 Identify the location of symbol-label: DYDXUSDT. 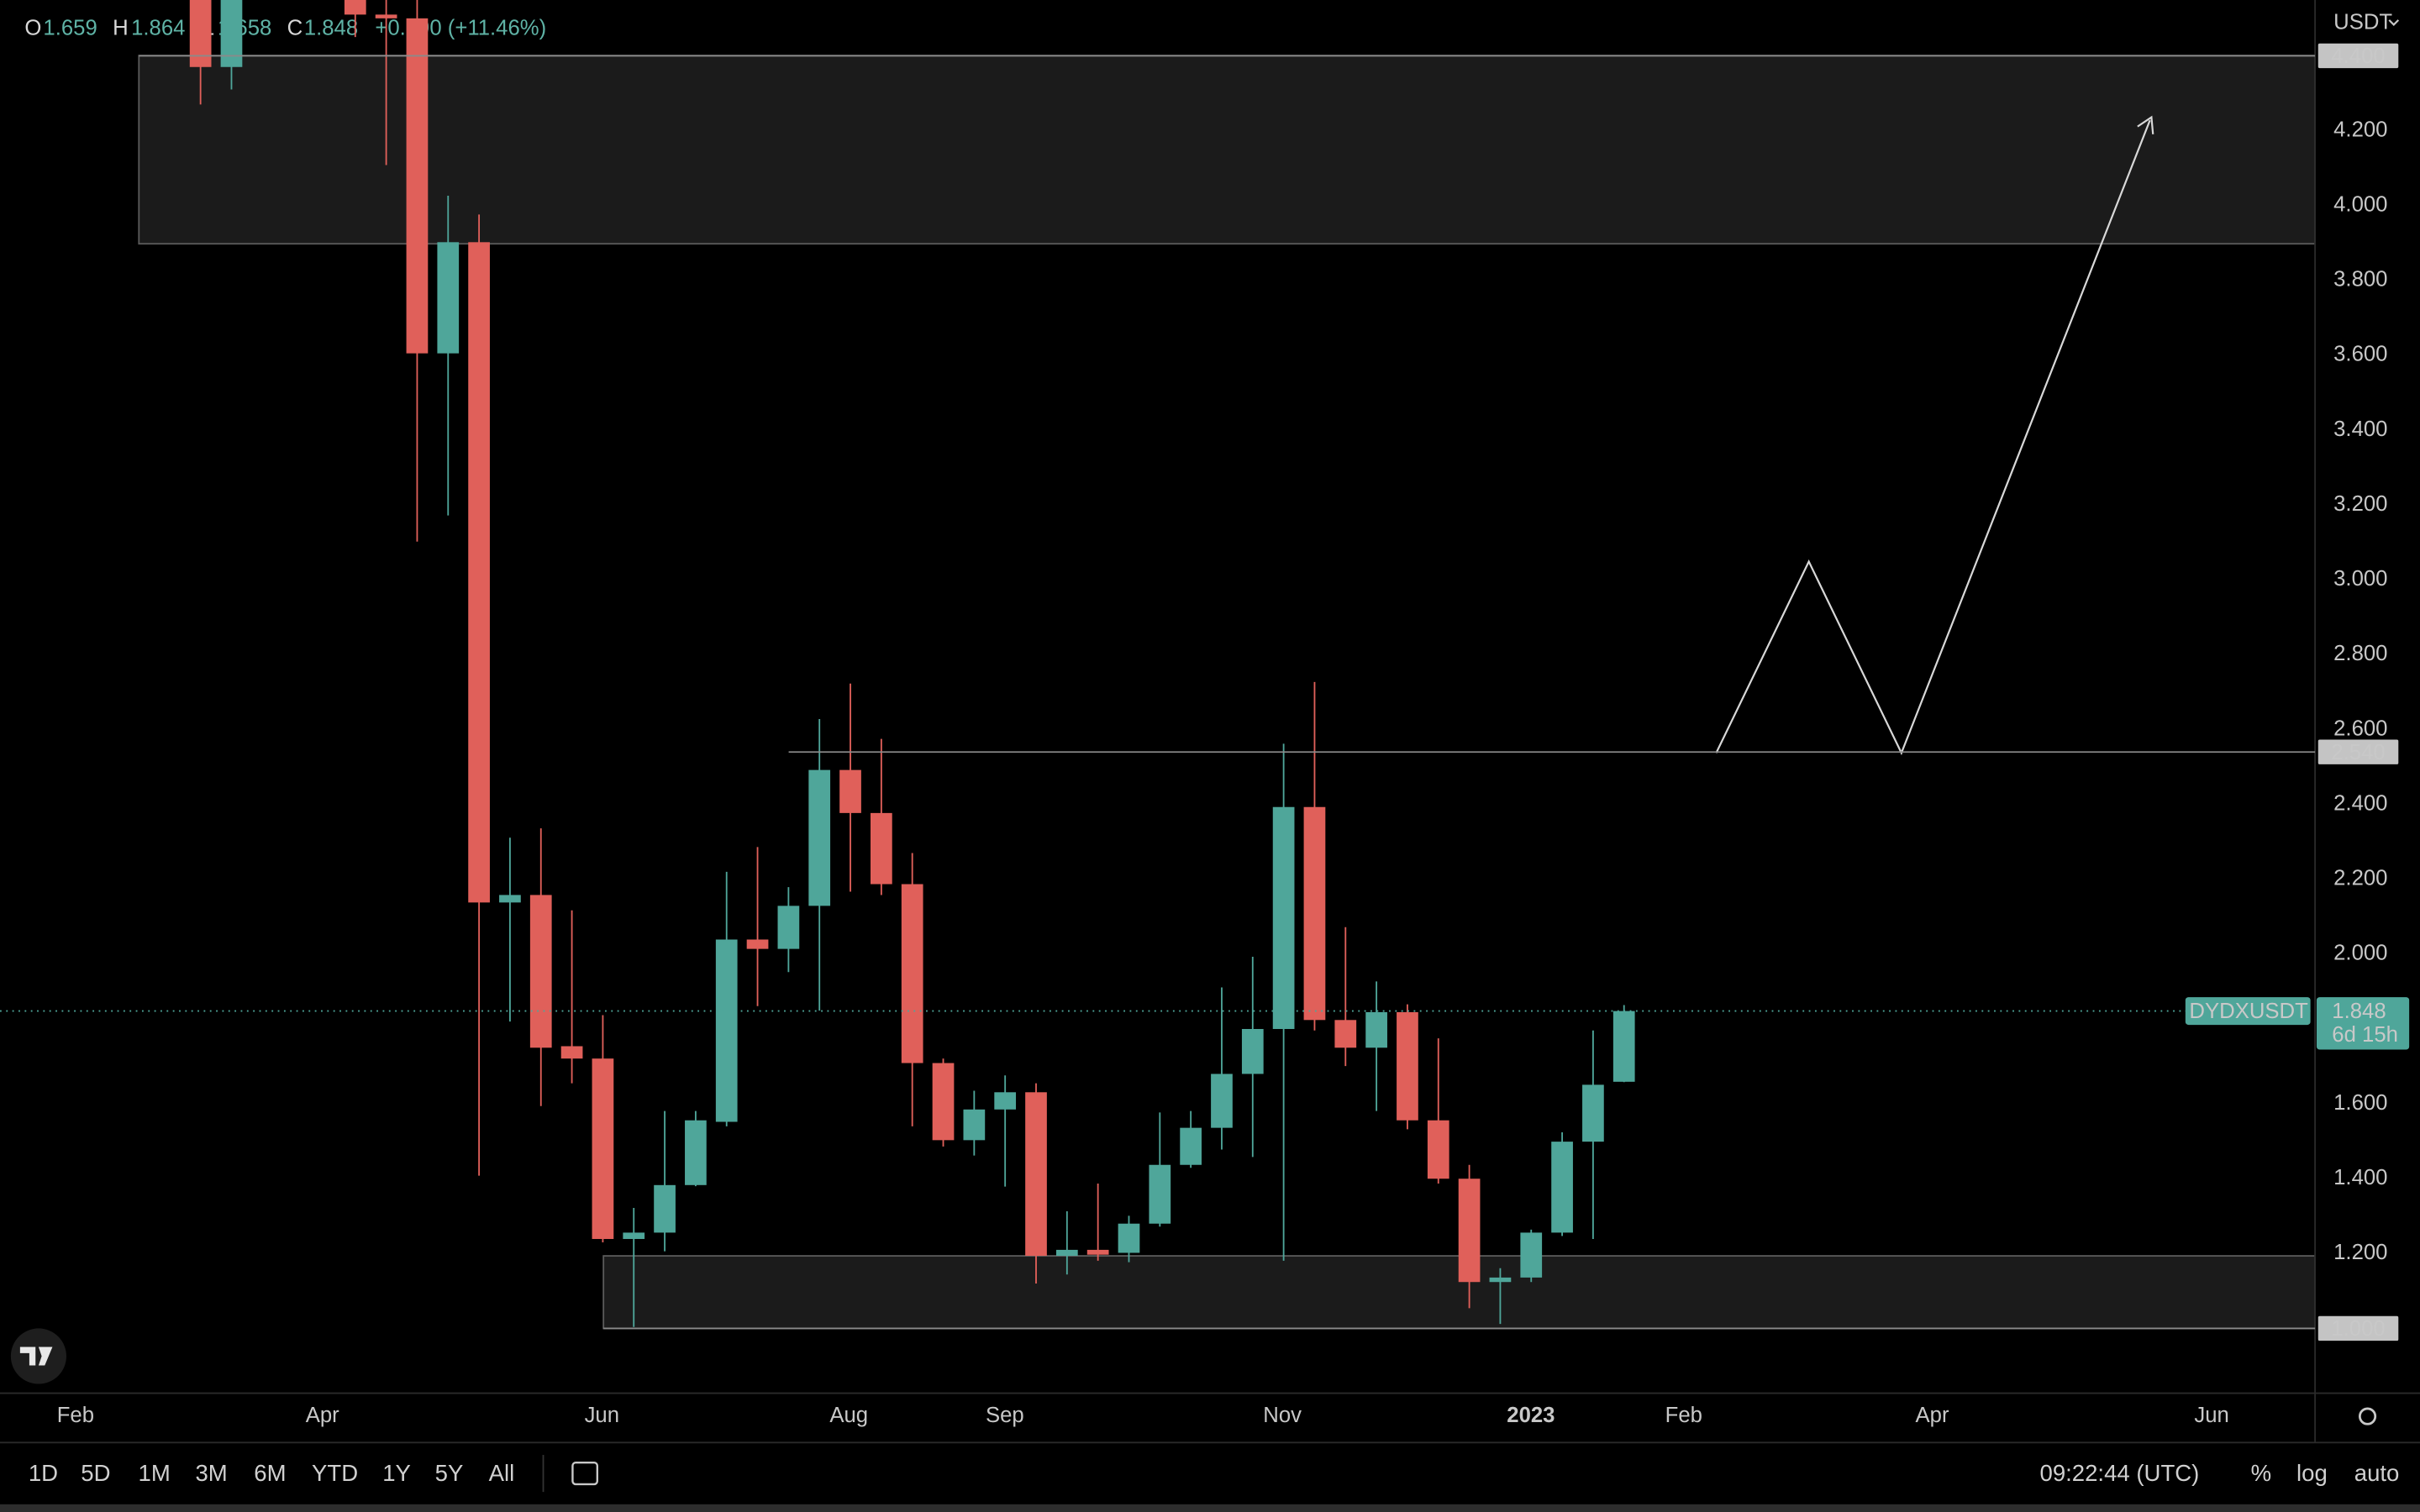
(2248, 1011).